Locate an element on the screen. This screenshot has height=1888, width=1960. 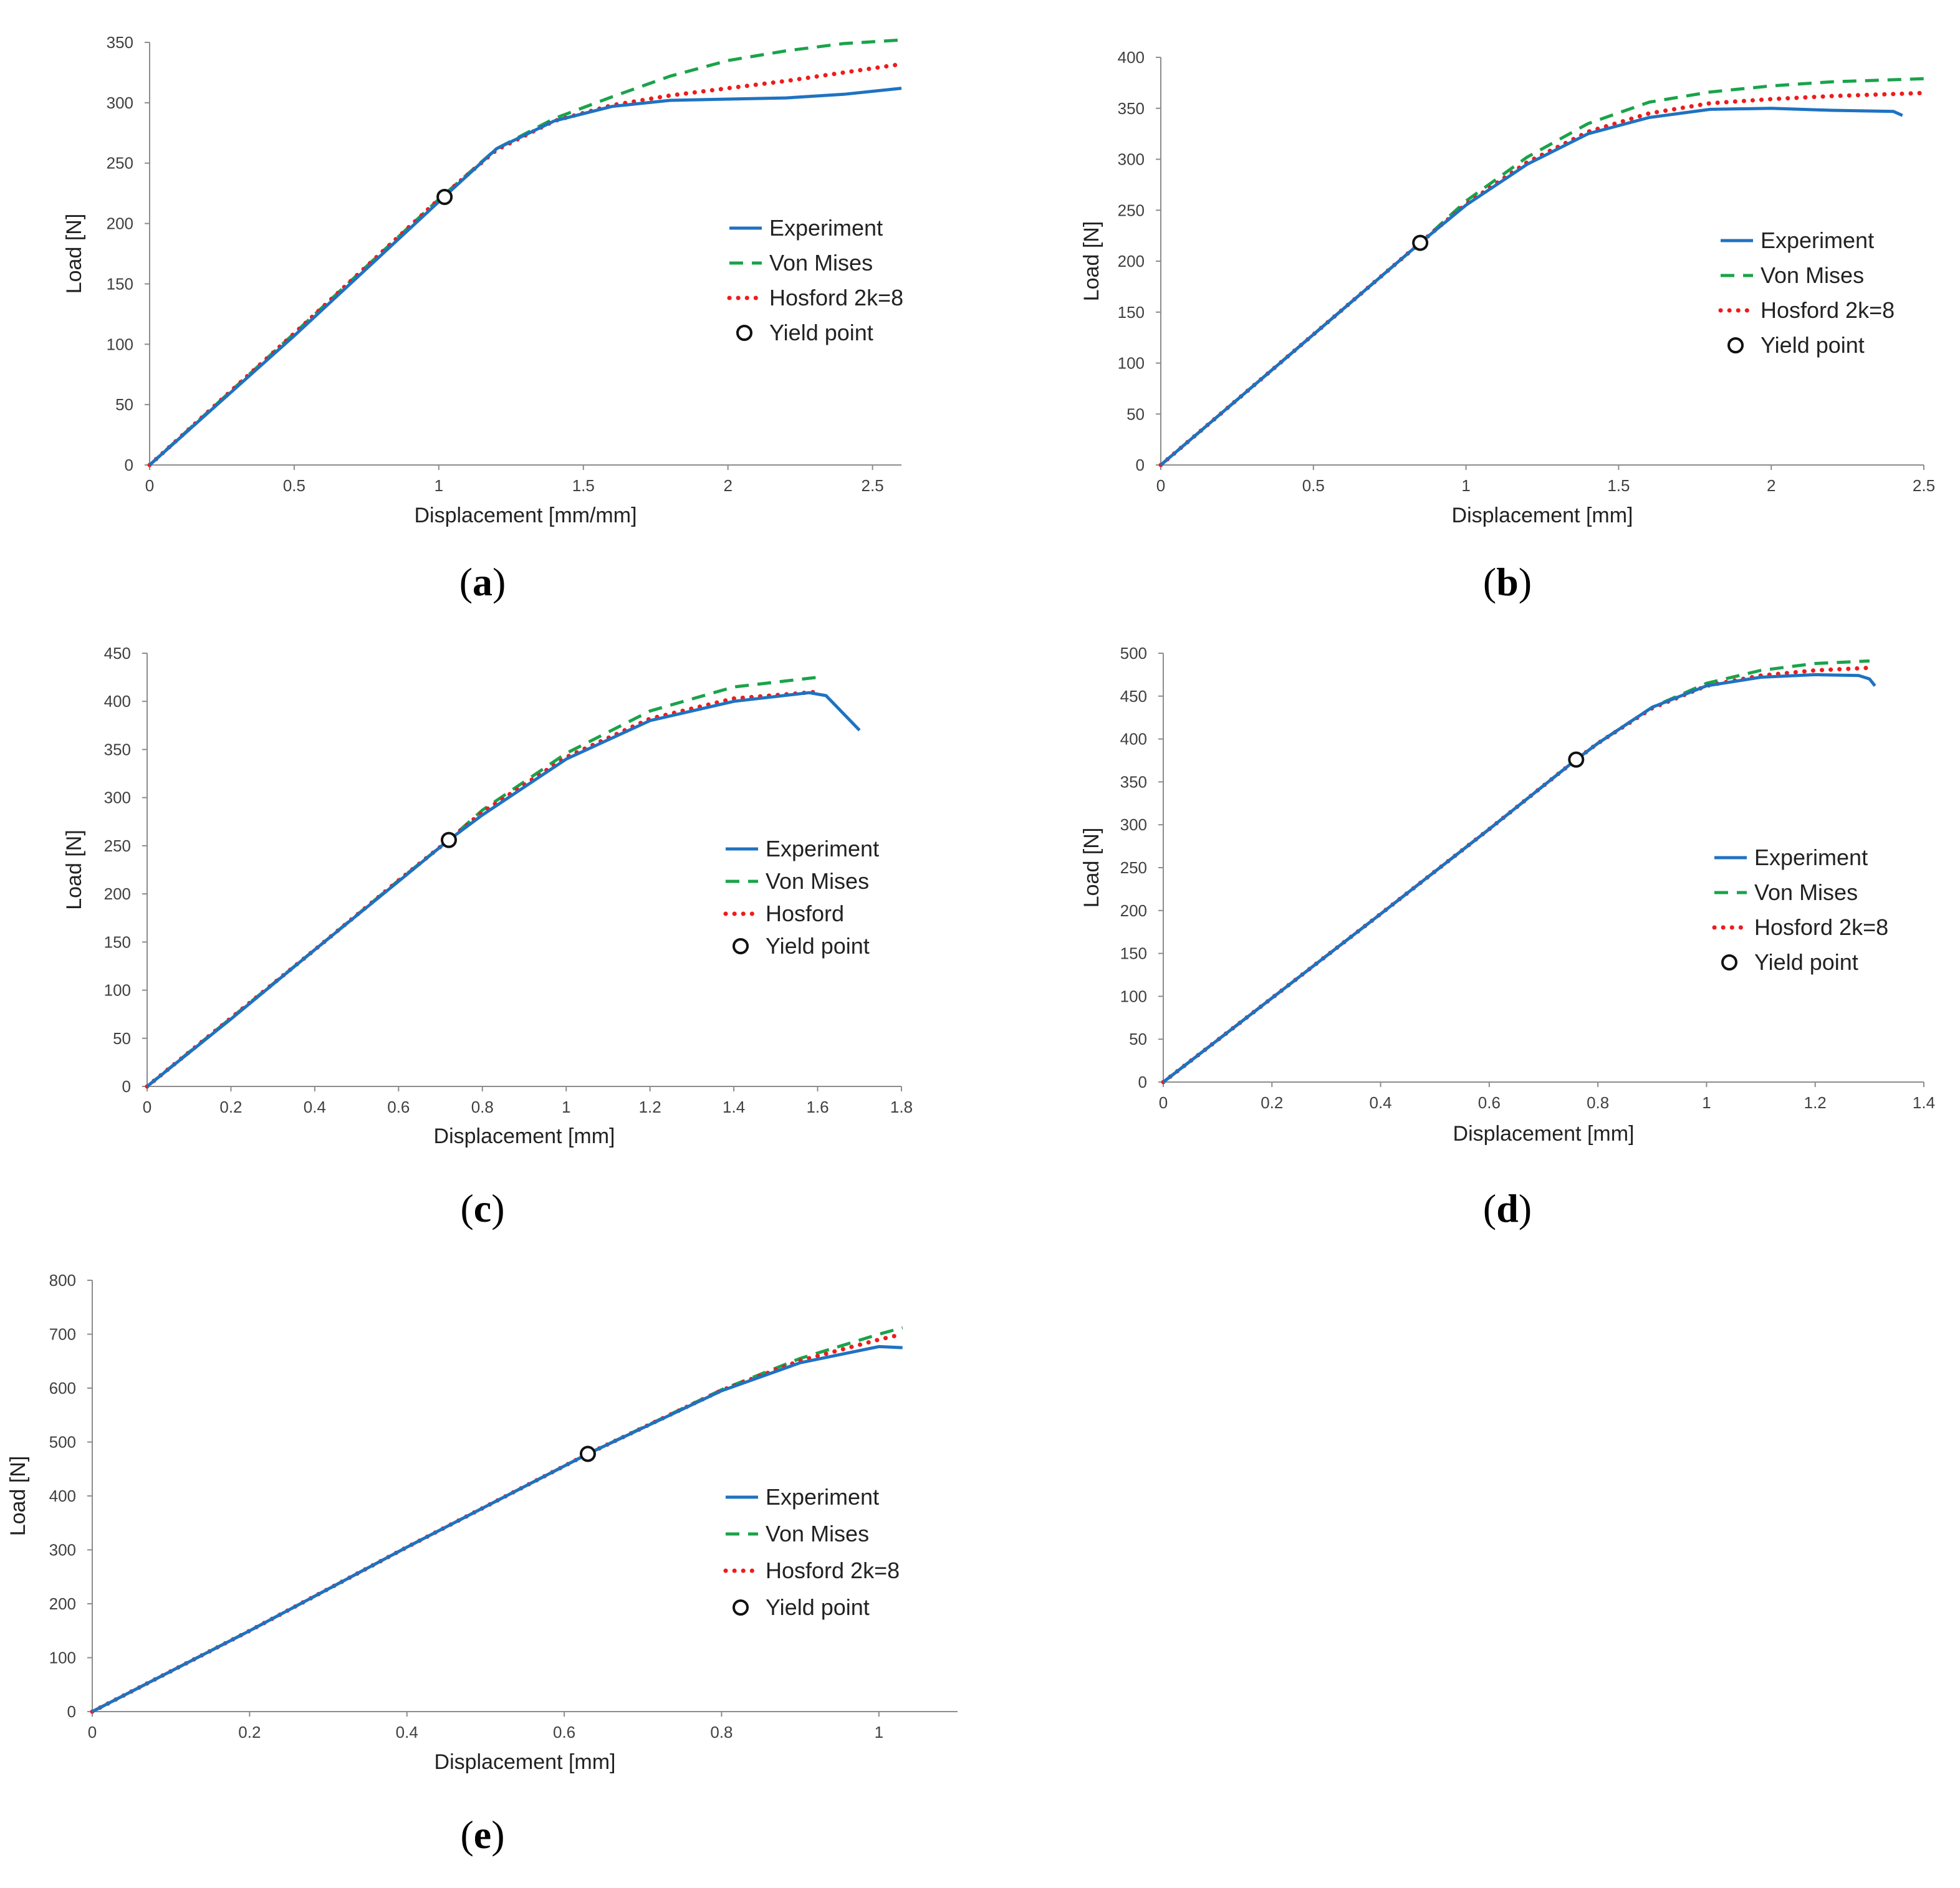
panel-caption: (e) is located at coordinates (482, 1835).